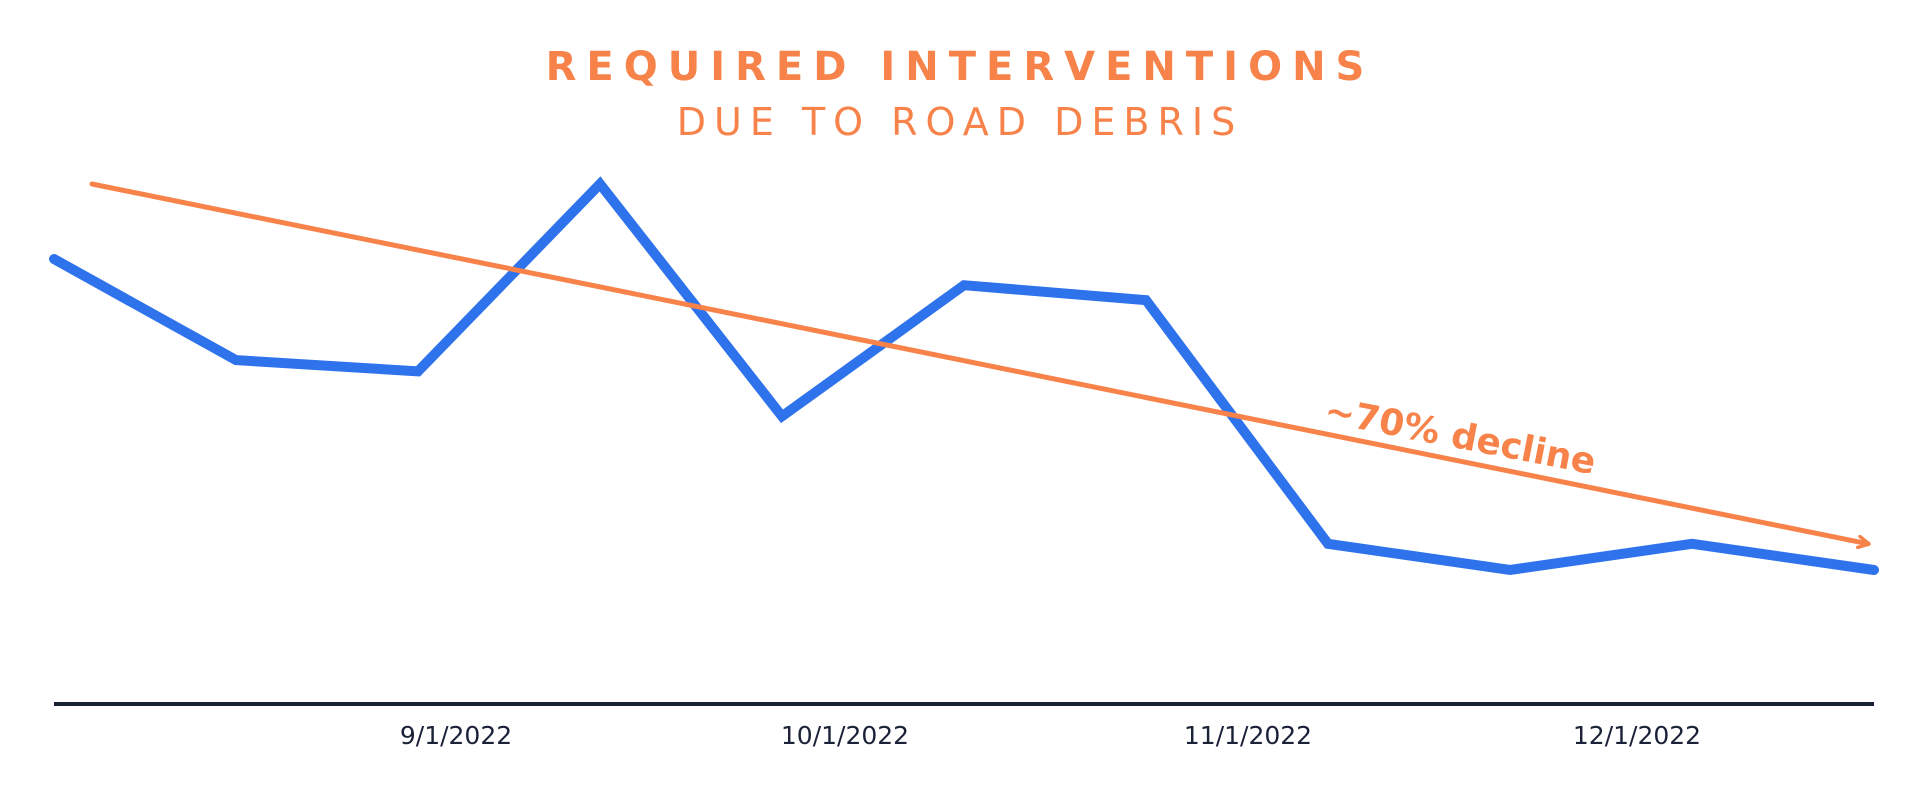 The width and height of the screenshot is (1920, 800). I want to click on x-axis-ticks: 9/1/2022 10/1/2022 11/1/2022 12/1/2022, so click(1050, 735).